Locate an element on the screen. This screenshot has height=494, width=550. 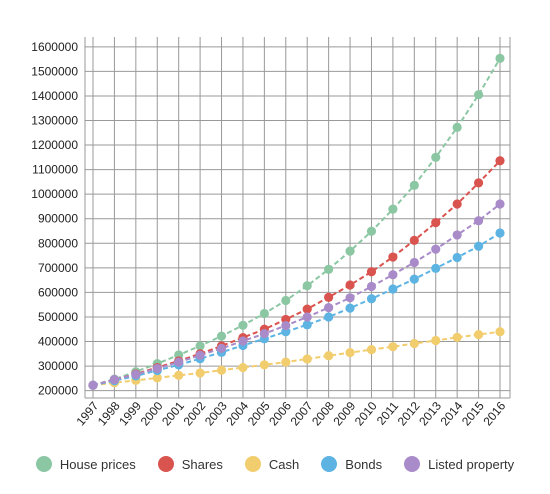
x-tick-label: 2002 is located at coordinates (195, 414).